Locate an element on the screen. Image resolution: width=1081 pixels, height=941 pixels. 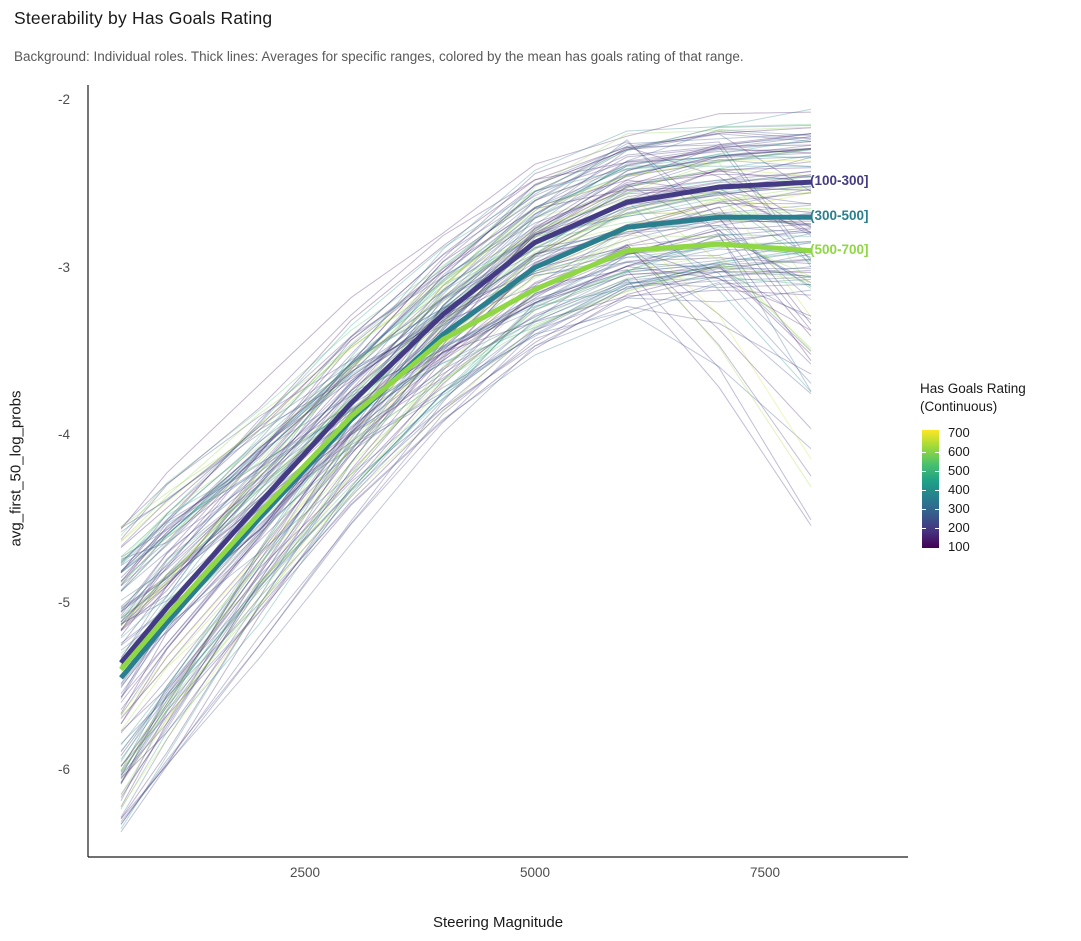
series-label-500-700: (500-700] is located at coordinates (839, 249).